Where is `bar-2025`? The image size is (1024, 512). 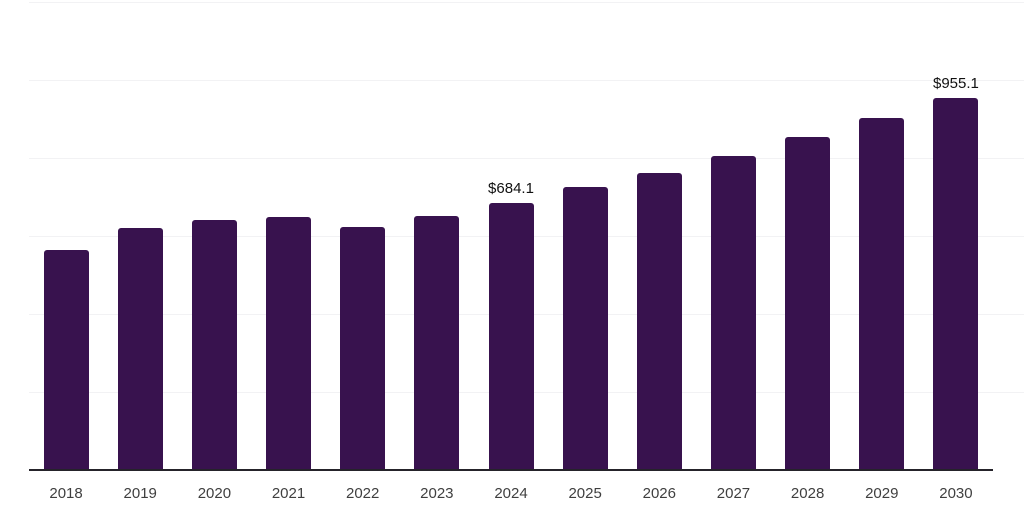
bar-2025 is located at coordinates (585, 328).